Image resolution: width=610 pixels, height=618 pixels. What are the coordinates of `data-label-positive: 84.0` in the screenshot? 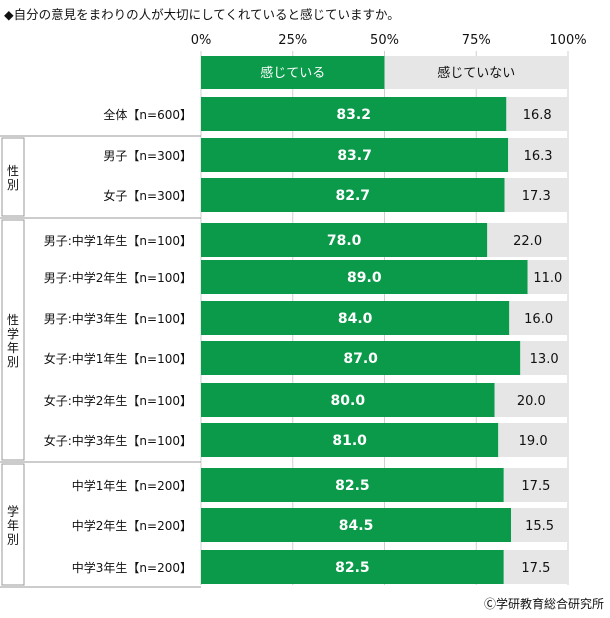 It's located at (355, 319).